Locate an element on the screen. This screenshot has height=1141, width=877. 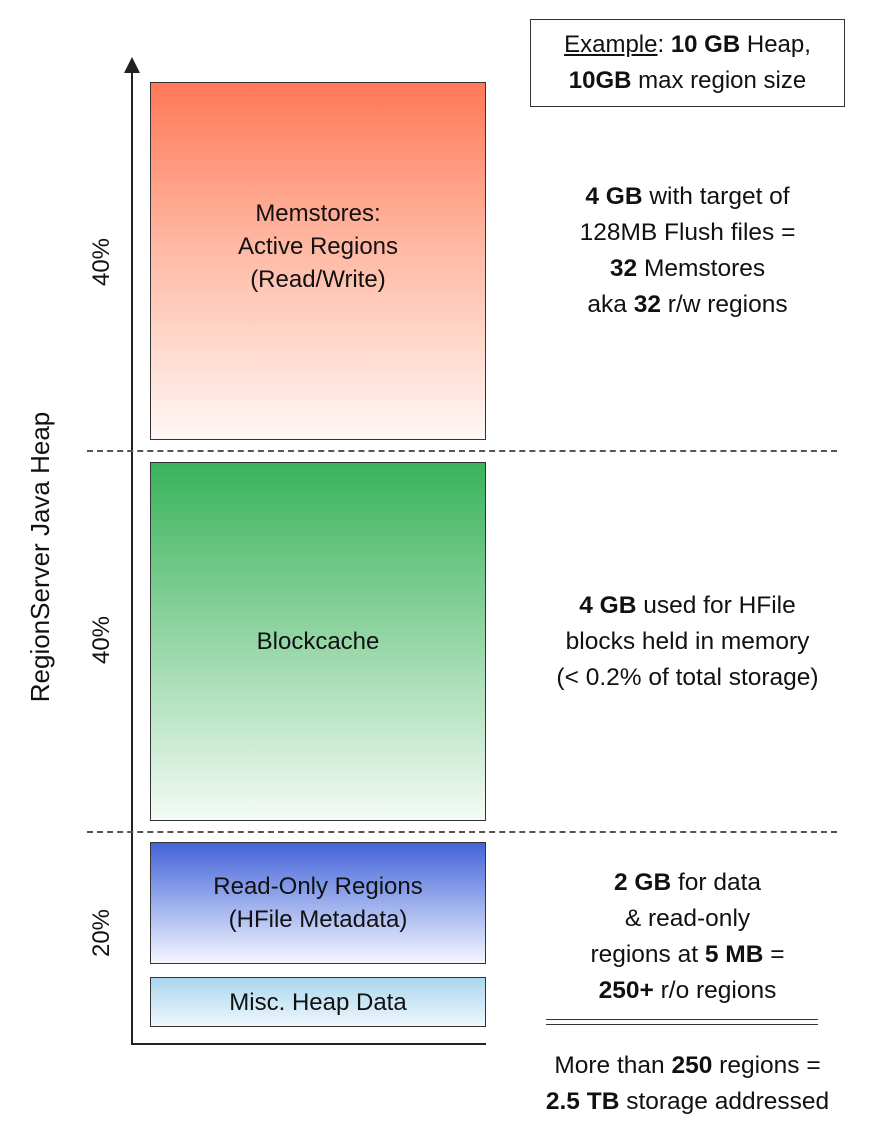
readonly-note-text2: & read-only is located at coordinates (687, 918).